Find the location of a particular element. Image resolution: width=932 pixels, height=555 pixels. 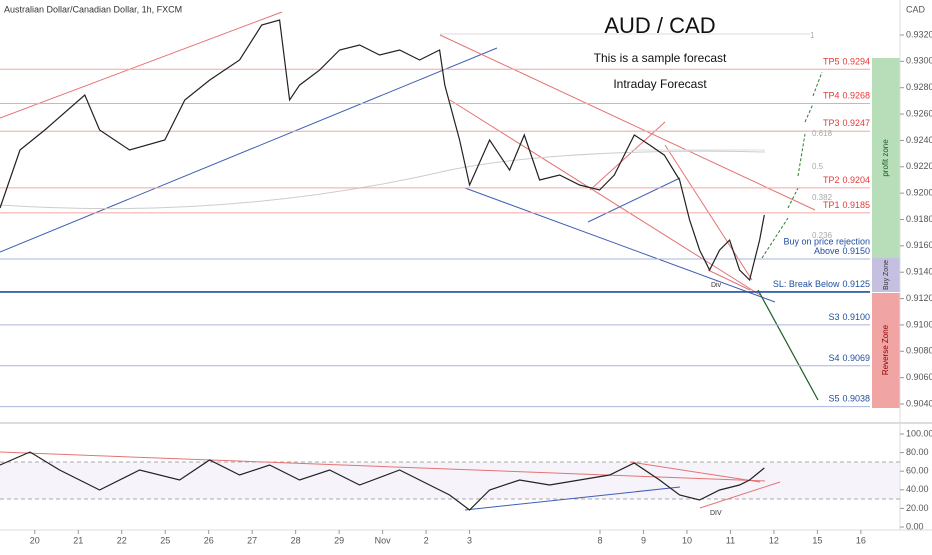

level-name: S5 is located at coordinates (833, 399).